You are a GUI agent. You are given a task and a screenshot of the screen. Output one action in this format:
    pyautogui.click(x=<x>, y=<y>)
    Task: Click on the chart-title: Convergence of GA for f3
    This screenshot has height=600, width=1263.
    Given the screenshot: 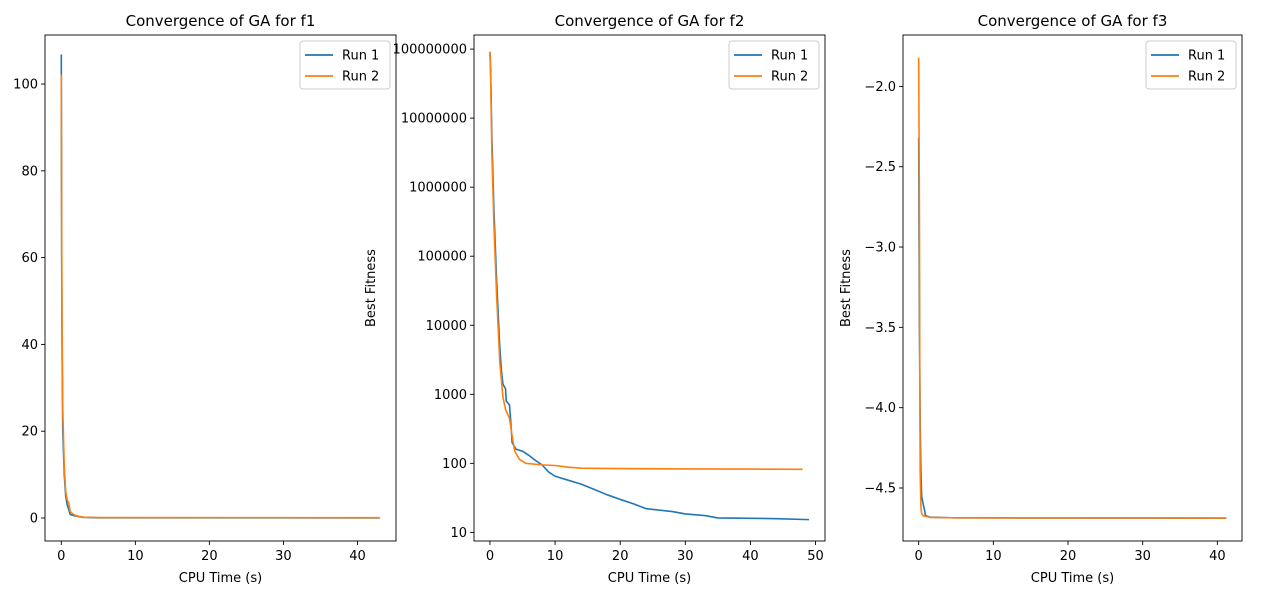 What is the action you would take?
    pyautogui.click(x=1073, y=21)
    